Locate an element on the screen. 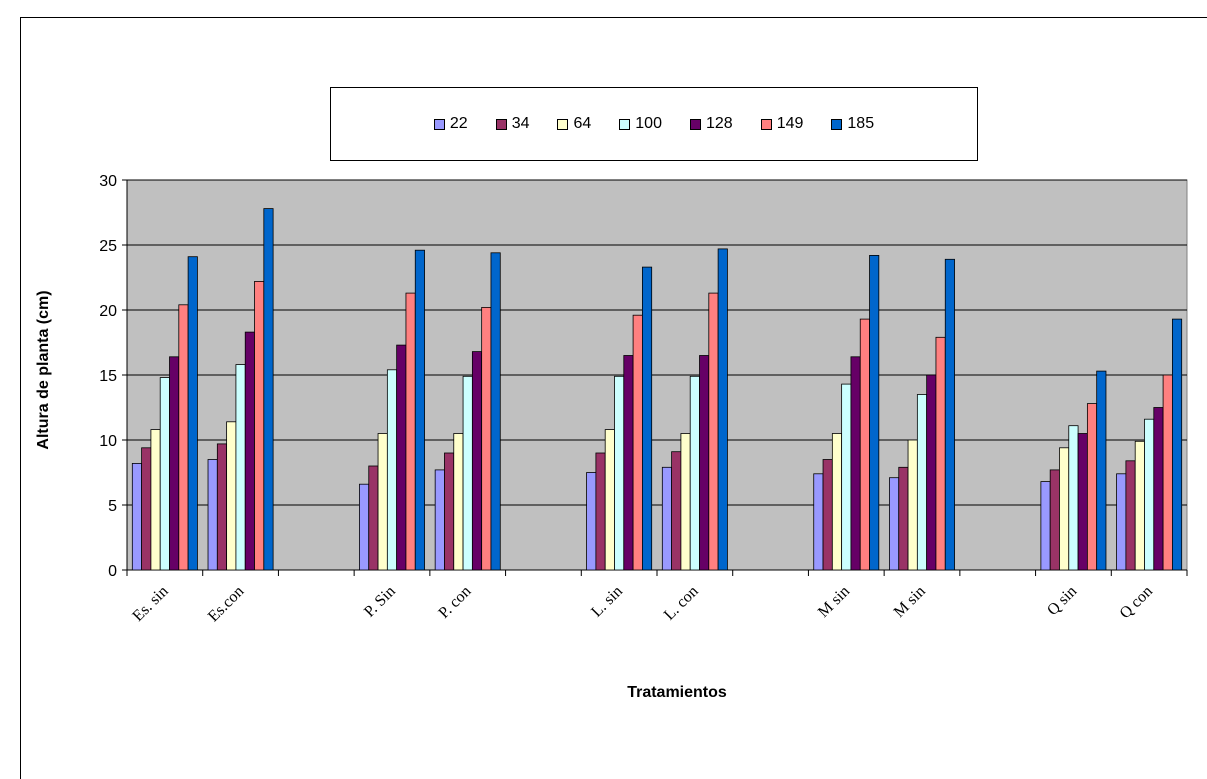  legend-label: 185 is located at coordinates (861, 123).